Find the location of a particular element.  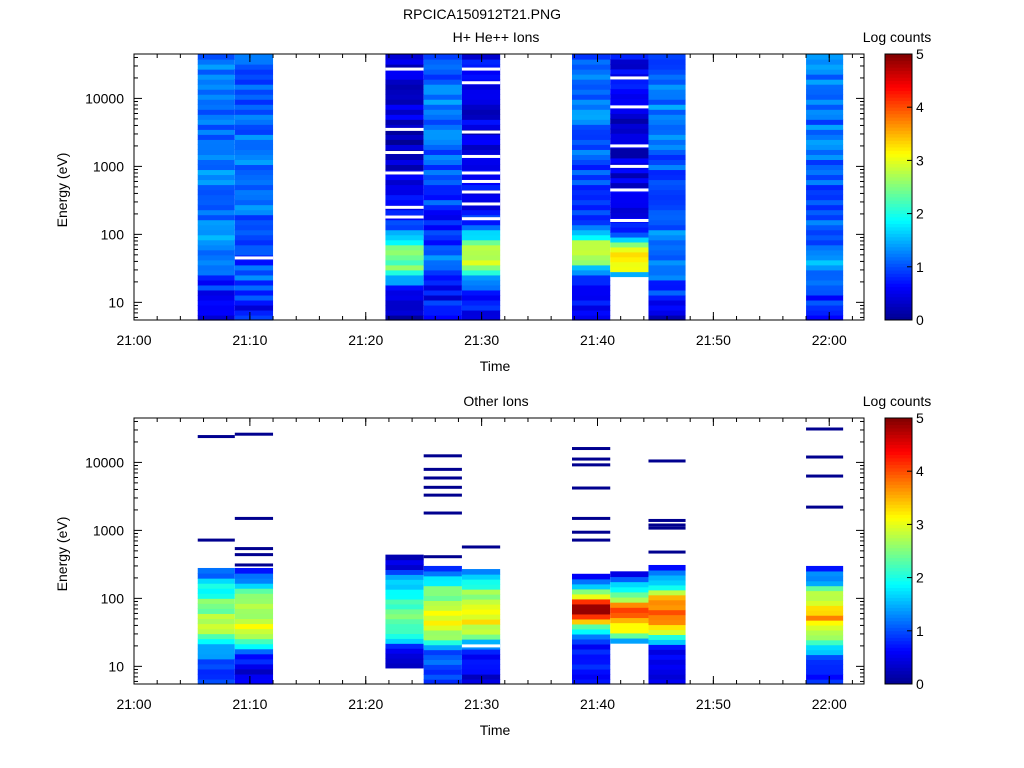

panel-title: H+ He++ Ions is located at coordinates (496, 37).